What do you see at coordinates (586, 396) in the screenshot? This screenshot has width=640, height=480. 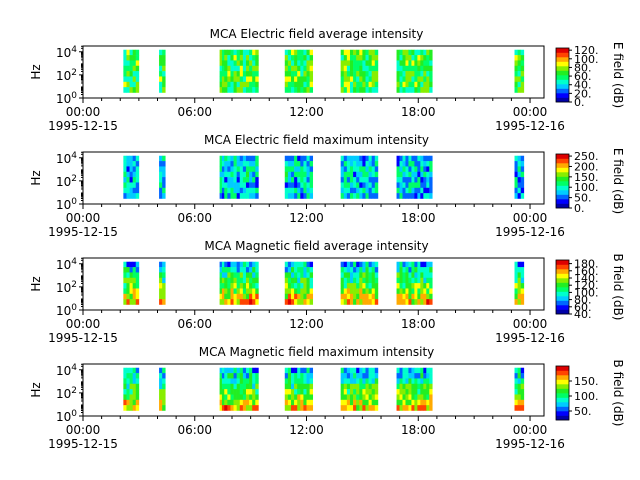 I see `colorbar-tick-label: 100.` at bounding box center [586, 396].